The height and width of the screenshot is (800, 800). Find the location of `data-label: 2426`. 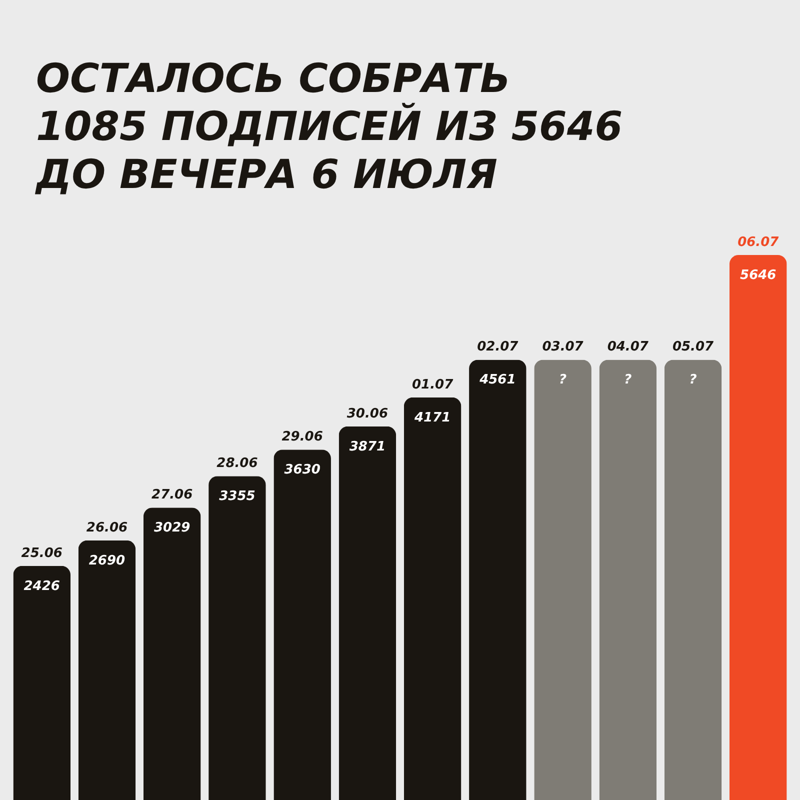

data-label: 2426 is located at coordinates (42, 586).